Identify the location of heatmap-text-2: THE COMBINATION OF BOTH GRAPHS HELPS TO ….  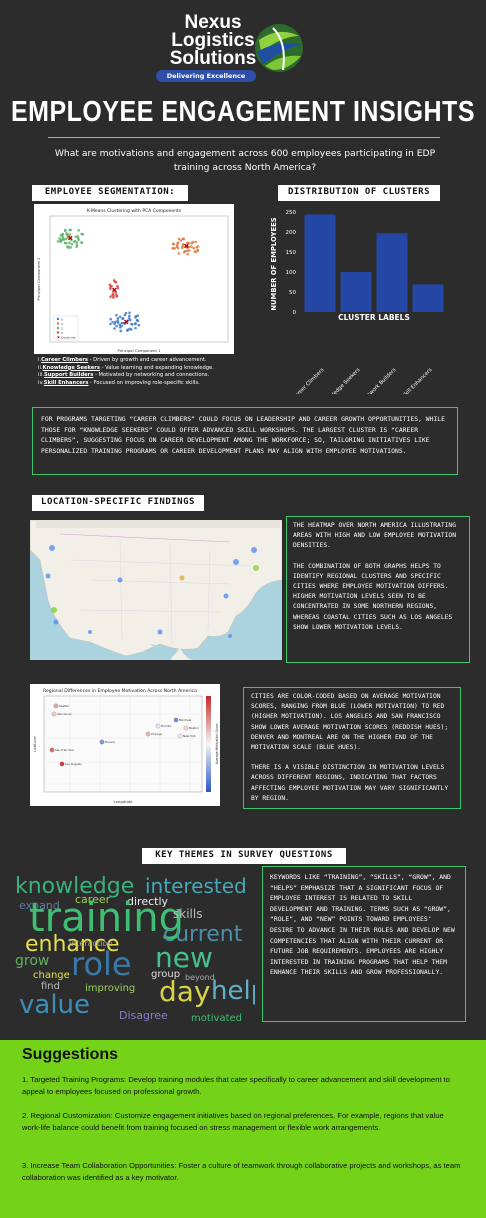
(373, 596).